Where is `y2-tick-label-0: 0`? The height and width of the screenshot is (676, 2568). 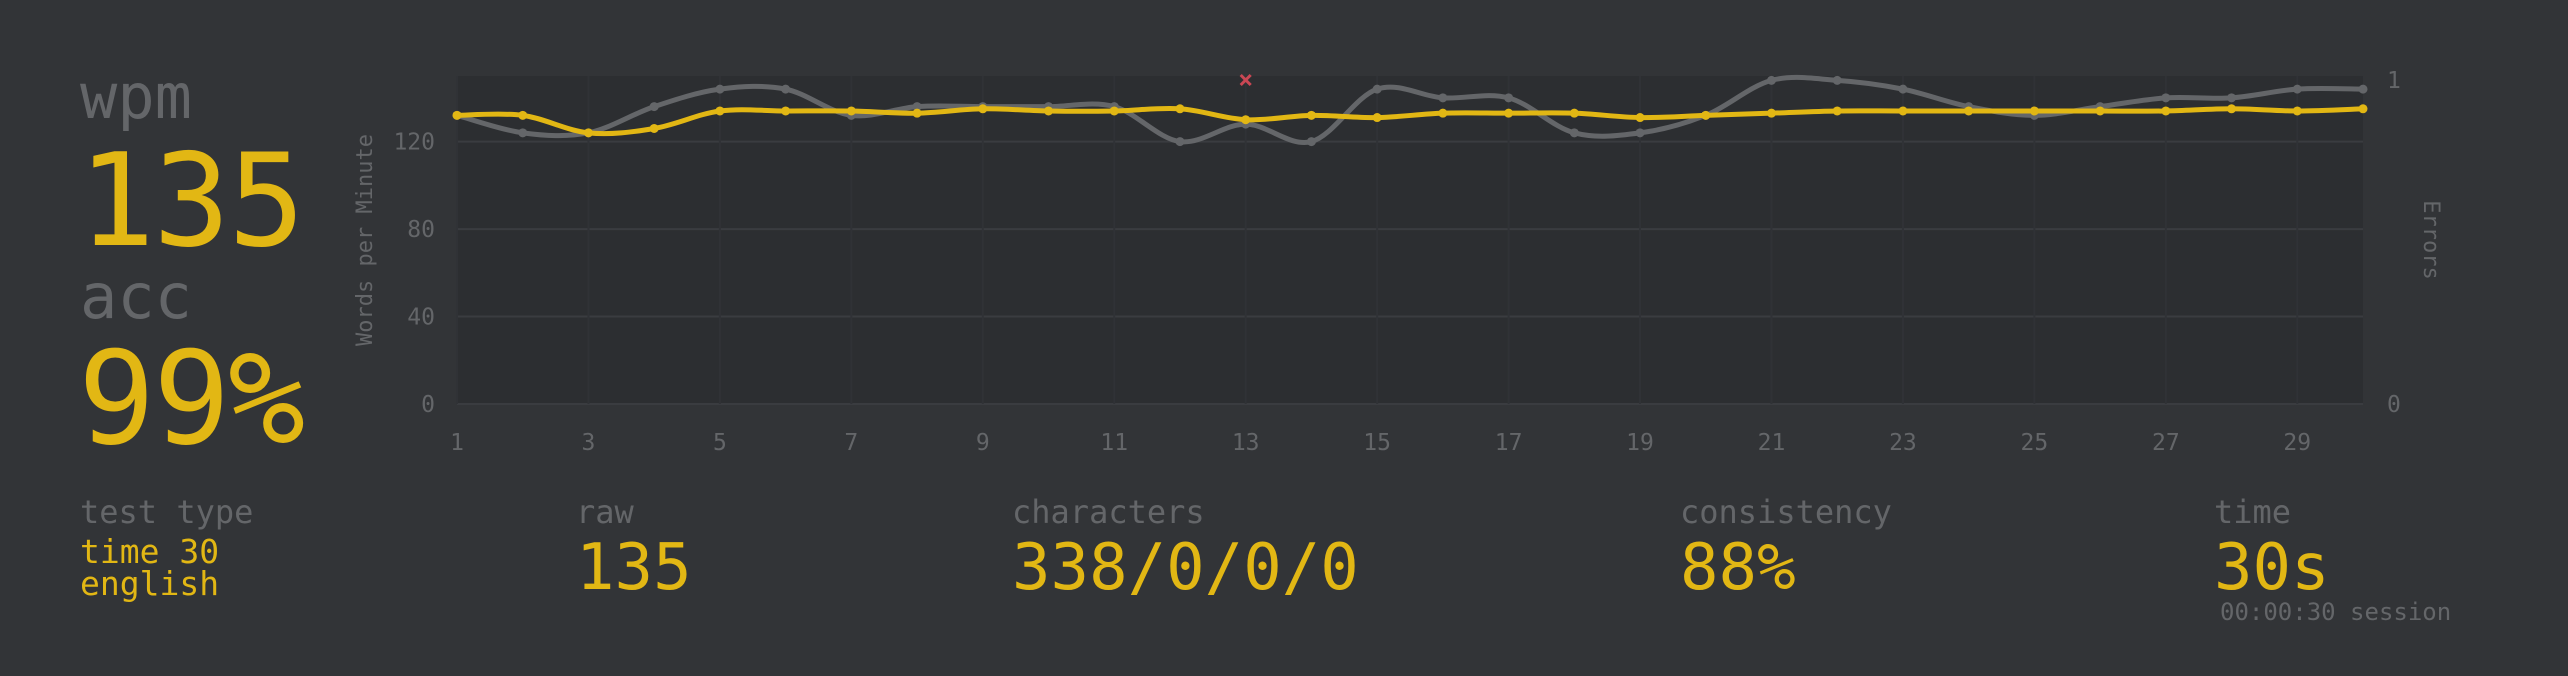 y2-tick-label-0: 0 is located at coordinates (2394, 405).